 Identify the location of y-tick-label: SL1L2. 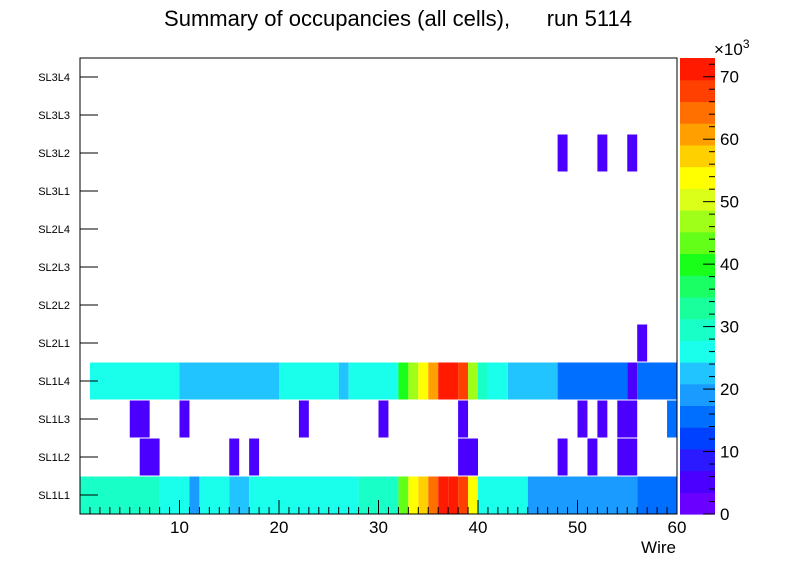
(54, 458).